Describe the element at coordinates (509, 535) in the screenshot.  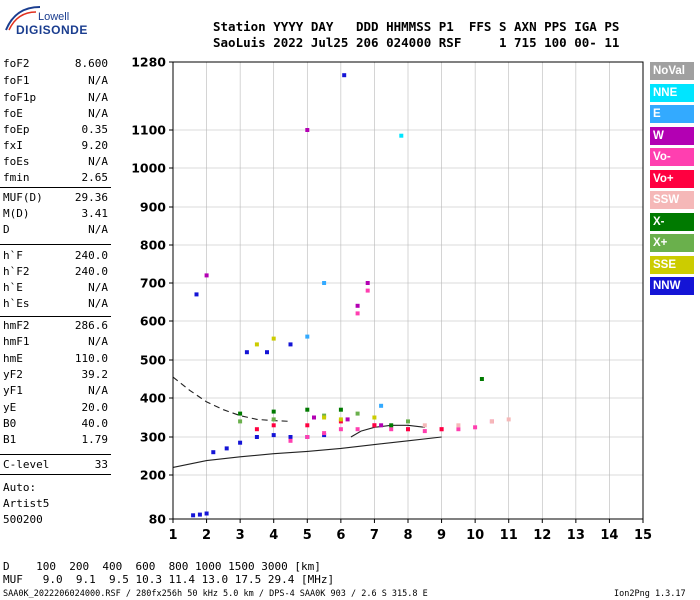
I see `x-tick-label: 11` at that location.